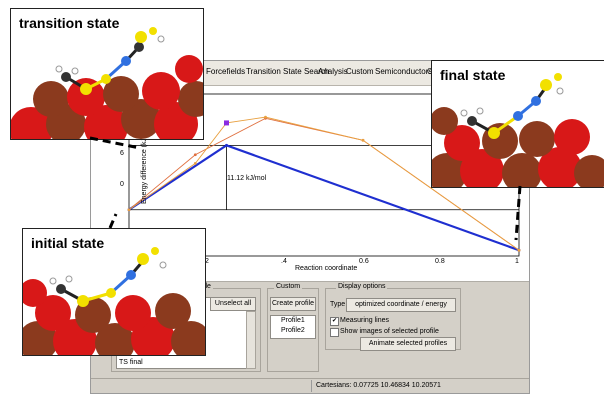  What do you see at coordinates (333, 71) in the screenshot?
I see `menu-item-analysis: Analysis` at bounding box center [333, 71].